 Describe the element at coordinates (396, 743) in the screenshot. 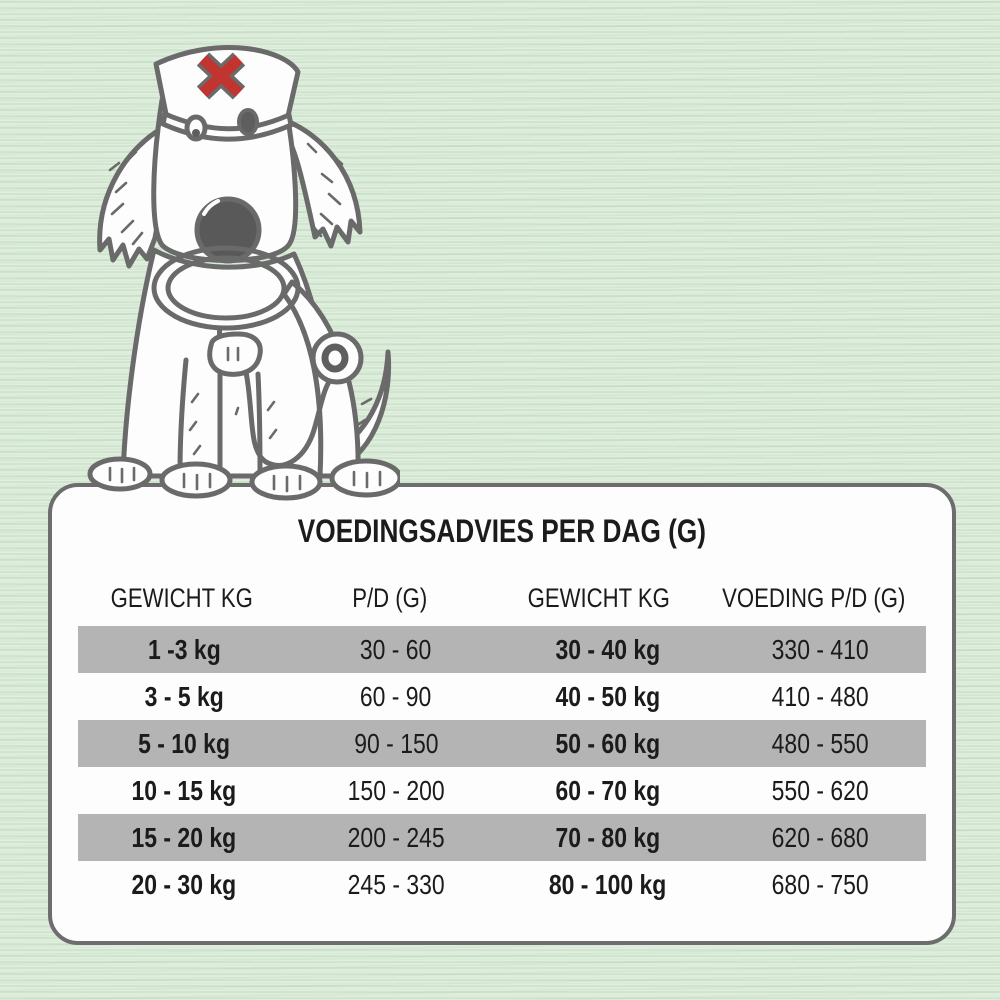

I see `portion-left-cell: 90 - 150` at that location.